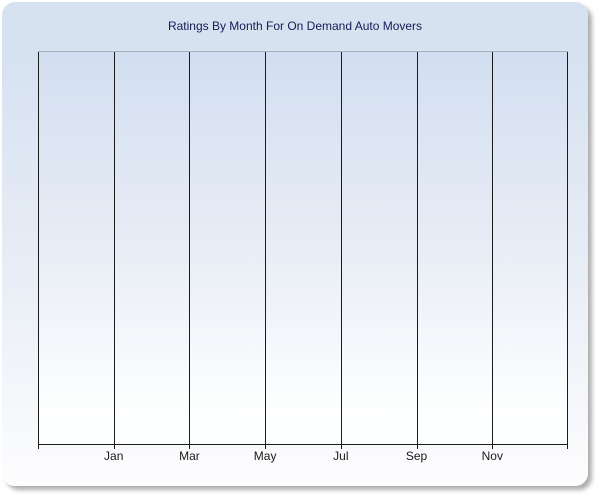  What do you see at coordinates (265, 456) in the screenshot?
I see `x-axis-tick-label: May` at bounding box center [265, 456].